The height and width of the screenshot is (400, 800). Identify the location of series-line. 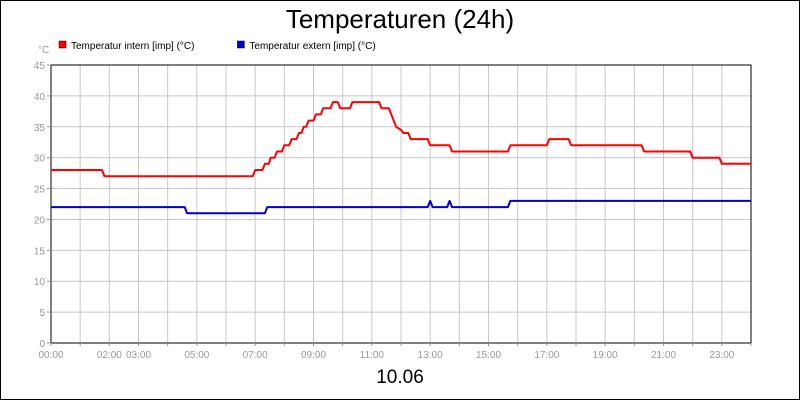
(401, 207).